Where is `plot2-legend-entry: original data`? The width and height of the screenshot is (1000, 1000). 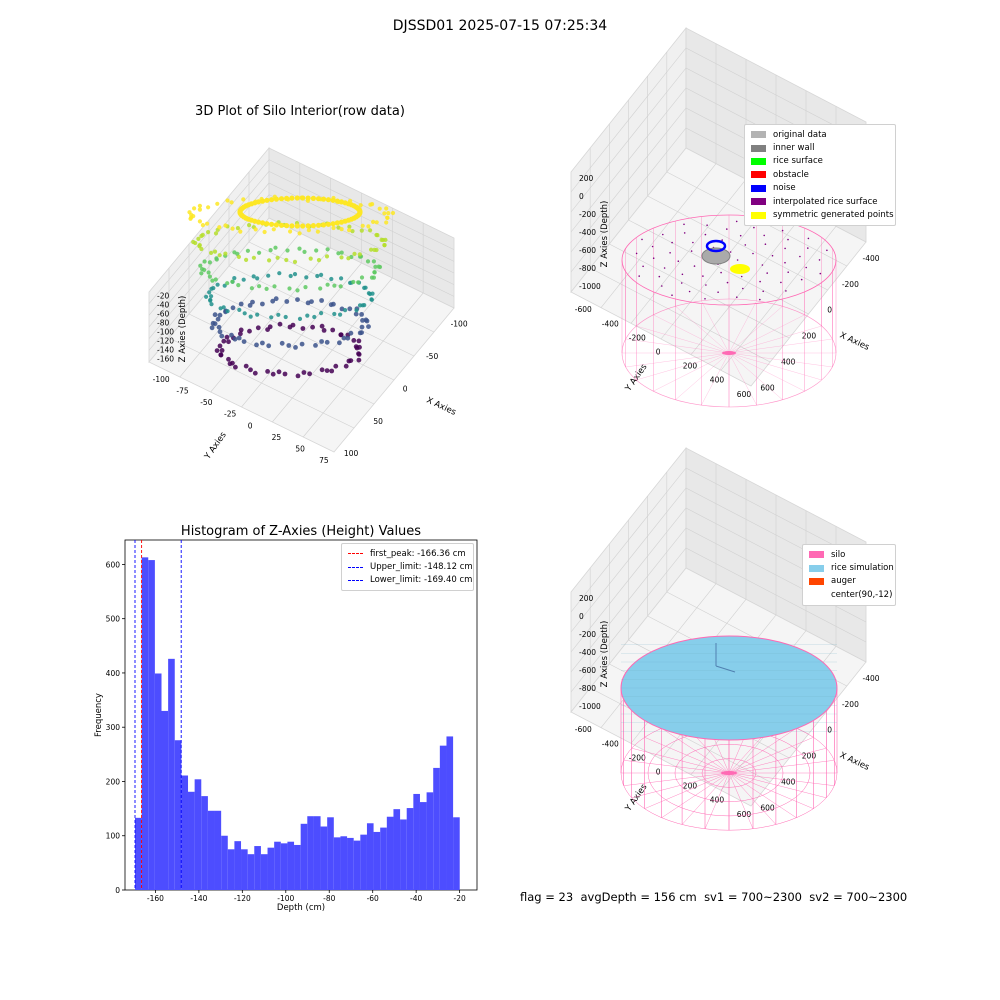 plot2-legend-entry: original data is located at coordinates (820, 134).